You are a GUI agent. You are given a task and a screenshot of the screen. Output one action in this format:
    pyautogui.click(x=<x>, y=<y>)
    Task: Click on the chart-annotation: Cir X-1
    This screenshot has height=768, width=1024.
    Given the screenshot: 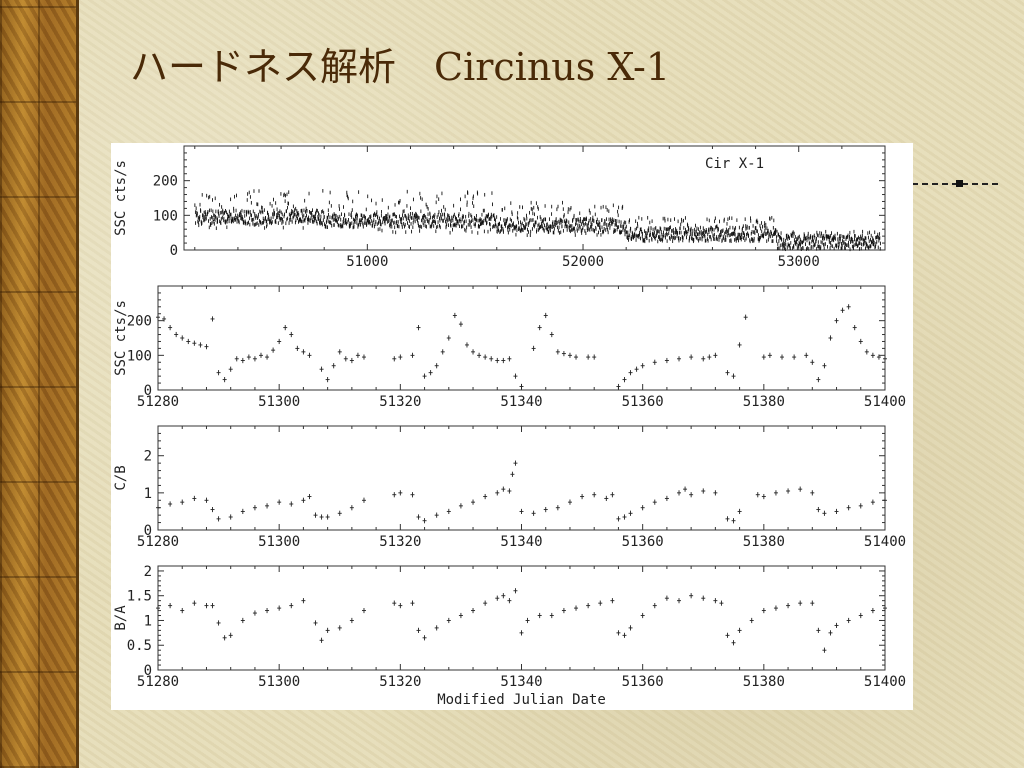 What is the action you would take?
    pyautogui.click(x=734, y=164)
    